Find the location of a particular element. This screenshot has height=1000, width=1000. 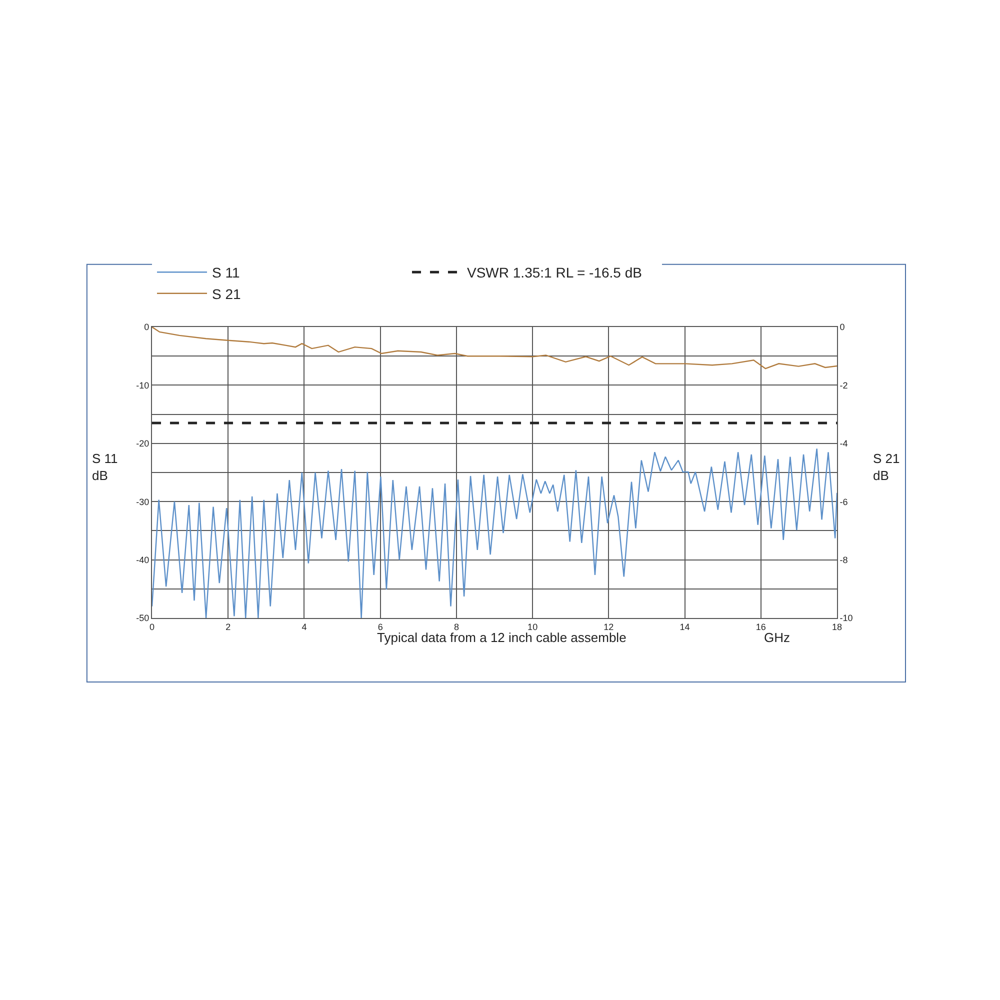

x-tick-label: 2 is located at coordinates (228, 627).